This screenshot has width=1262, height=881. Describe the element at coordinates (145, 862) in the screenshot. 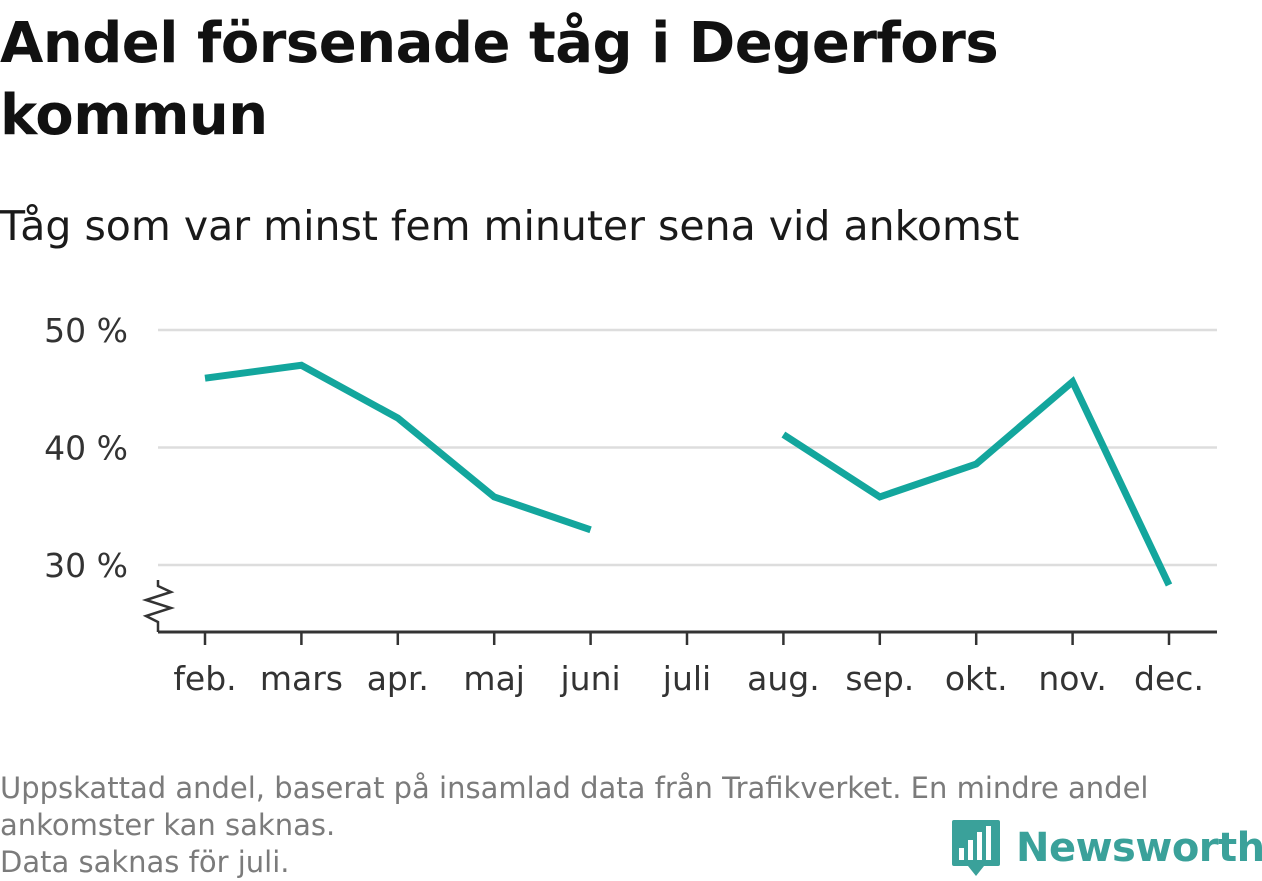

I see `footnote-missing-data: Data saknas för juli.` at that location.